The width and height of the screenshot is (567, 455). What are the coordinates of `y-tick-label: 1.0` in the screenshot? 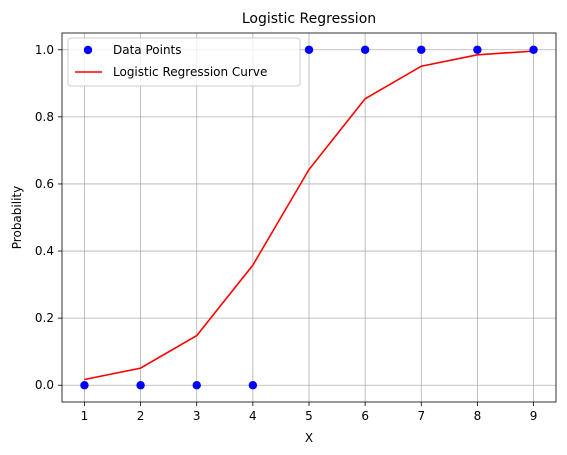 It's located at (44, 50).